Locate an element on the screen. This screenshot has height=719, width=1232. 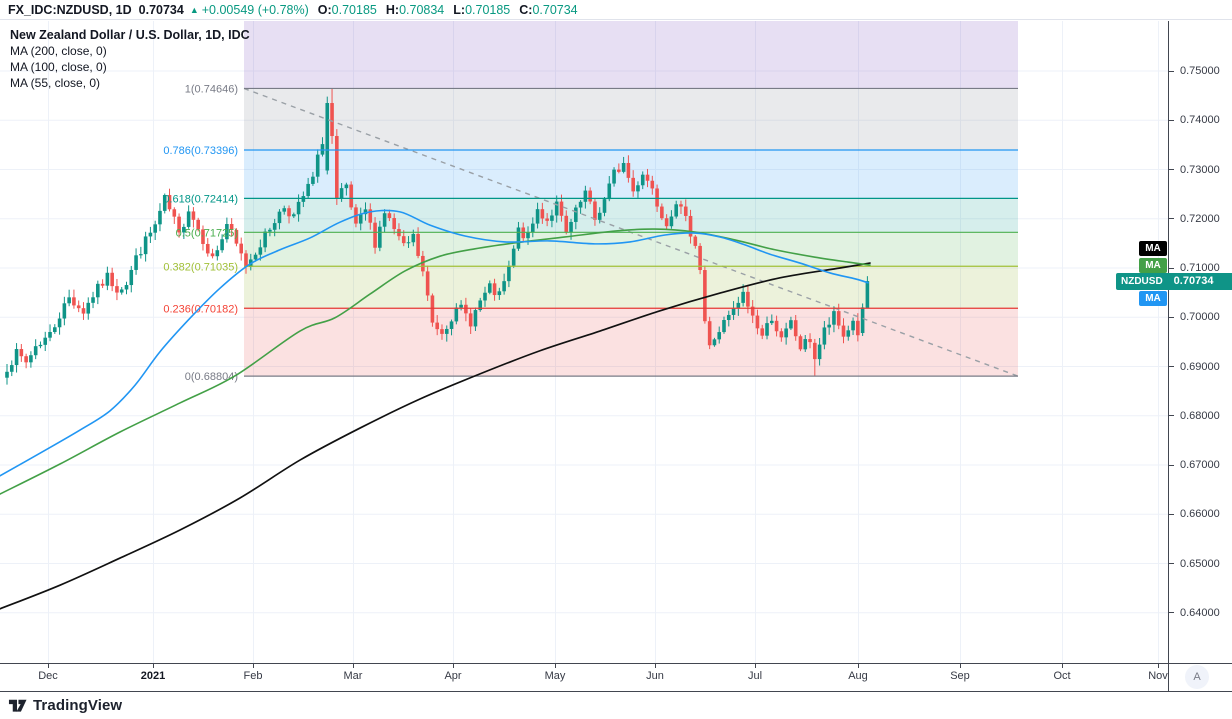
price-up-arrow-icon: ▲ is located at coordinates (194, 9).